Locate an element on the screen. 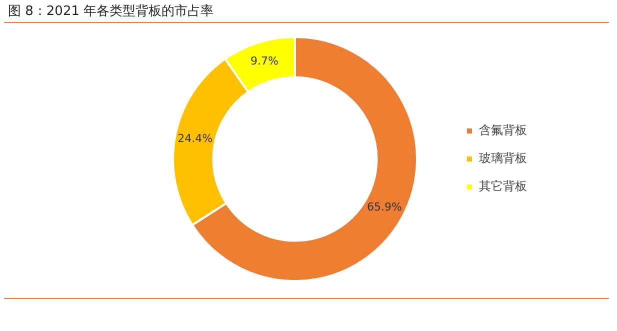  chart-title: 图 8：2021 年各类型背板的市占率 is located at coordinates (111, 11).